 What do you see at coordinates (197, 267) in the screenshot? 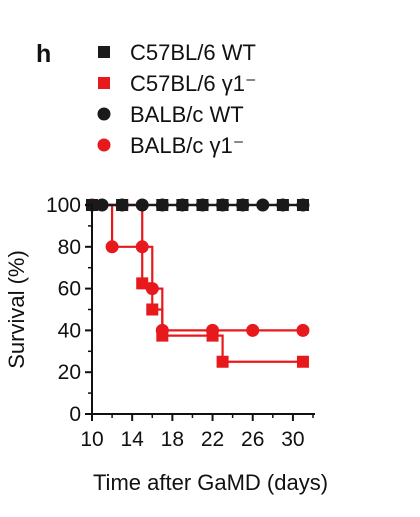
I see `series-line` at bounding box center [197, 267].